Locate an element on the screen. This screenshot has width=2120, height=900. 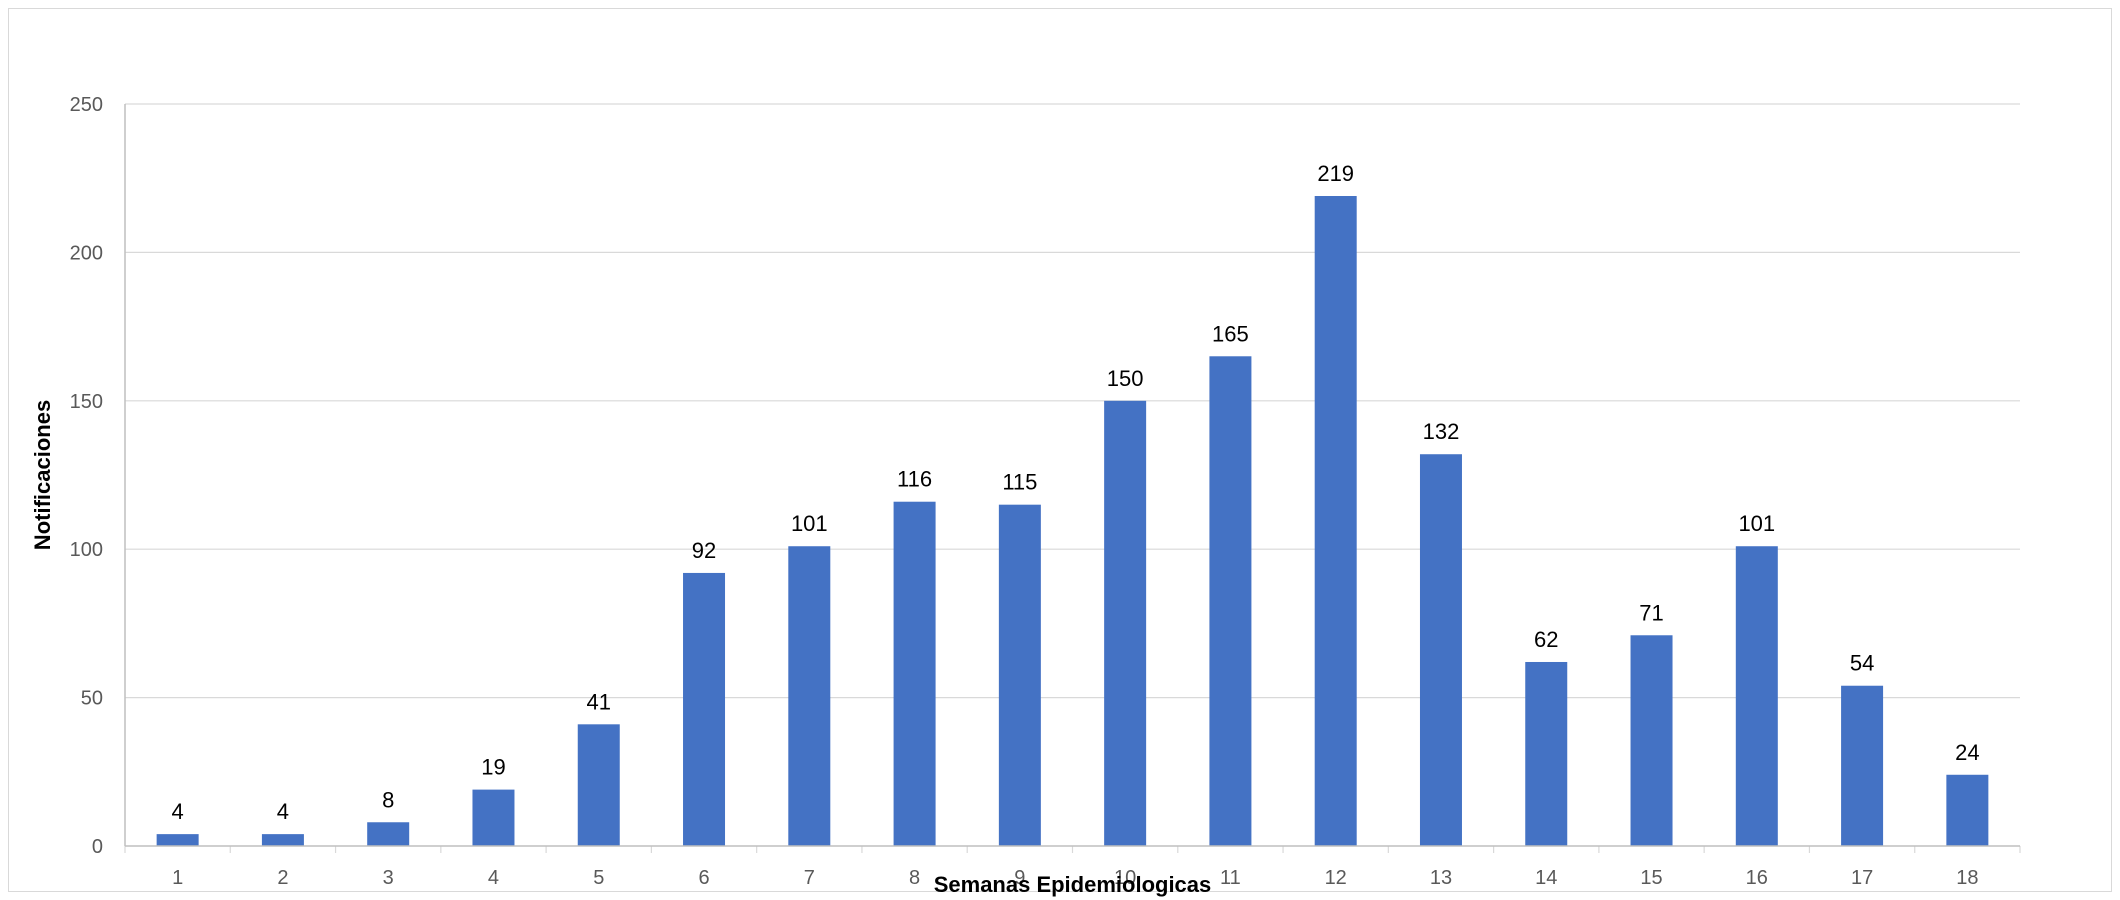
x-tick-label: 15 is located at coordinates (1651, 878).